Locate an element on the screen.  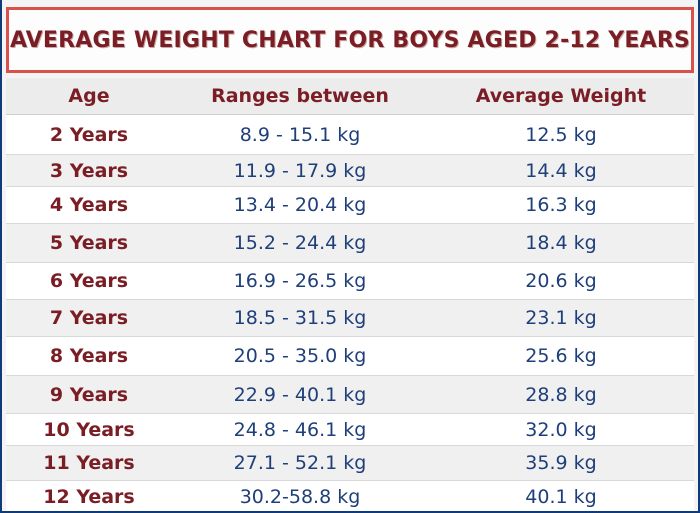
range-cell: 13.4 - 20.4 kg is located at coordinates (300, 205).